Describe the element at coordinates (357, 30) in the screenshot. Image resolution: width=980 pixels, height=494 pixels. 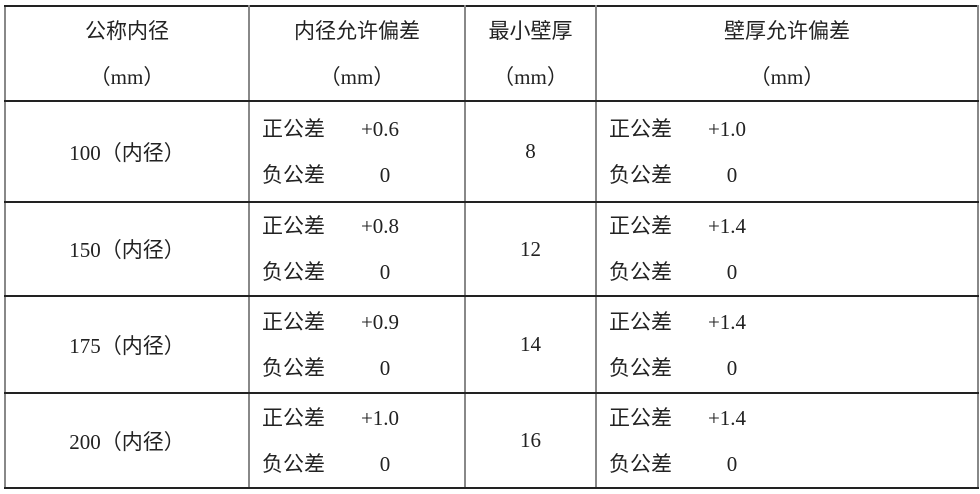
I see `header-title: 内径允许偏差` at that location.